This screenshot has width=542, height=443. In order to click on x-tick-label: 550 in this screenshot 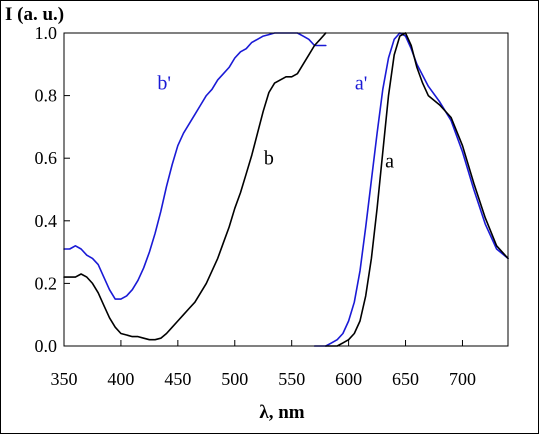, I will do `click(291, 379)`.